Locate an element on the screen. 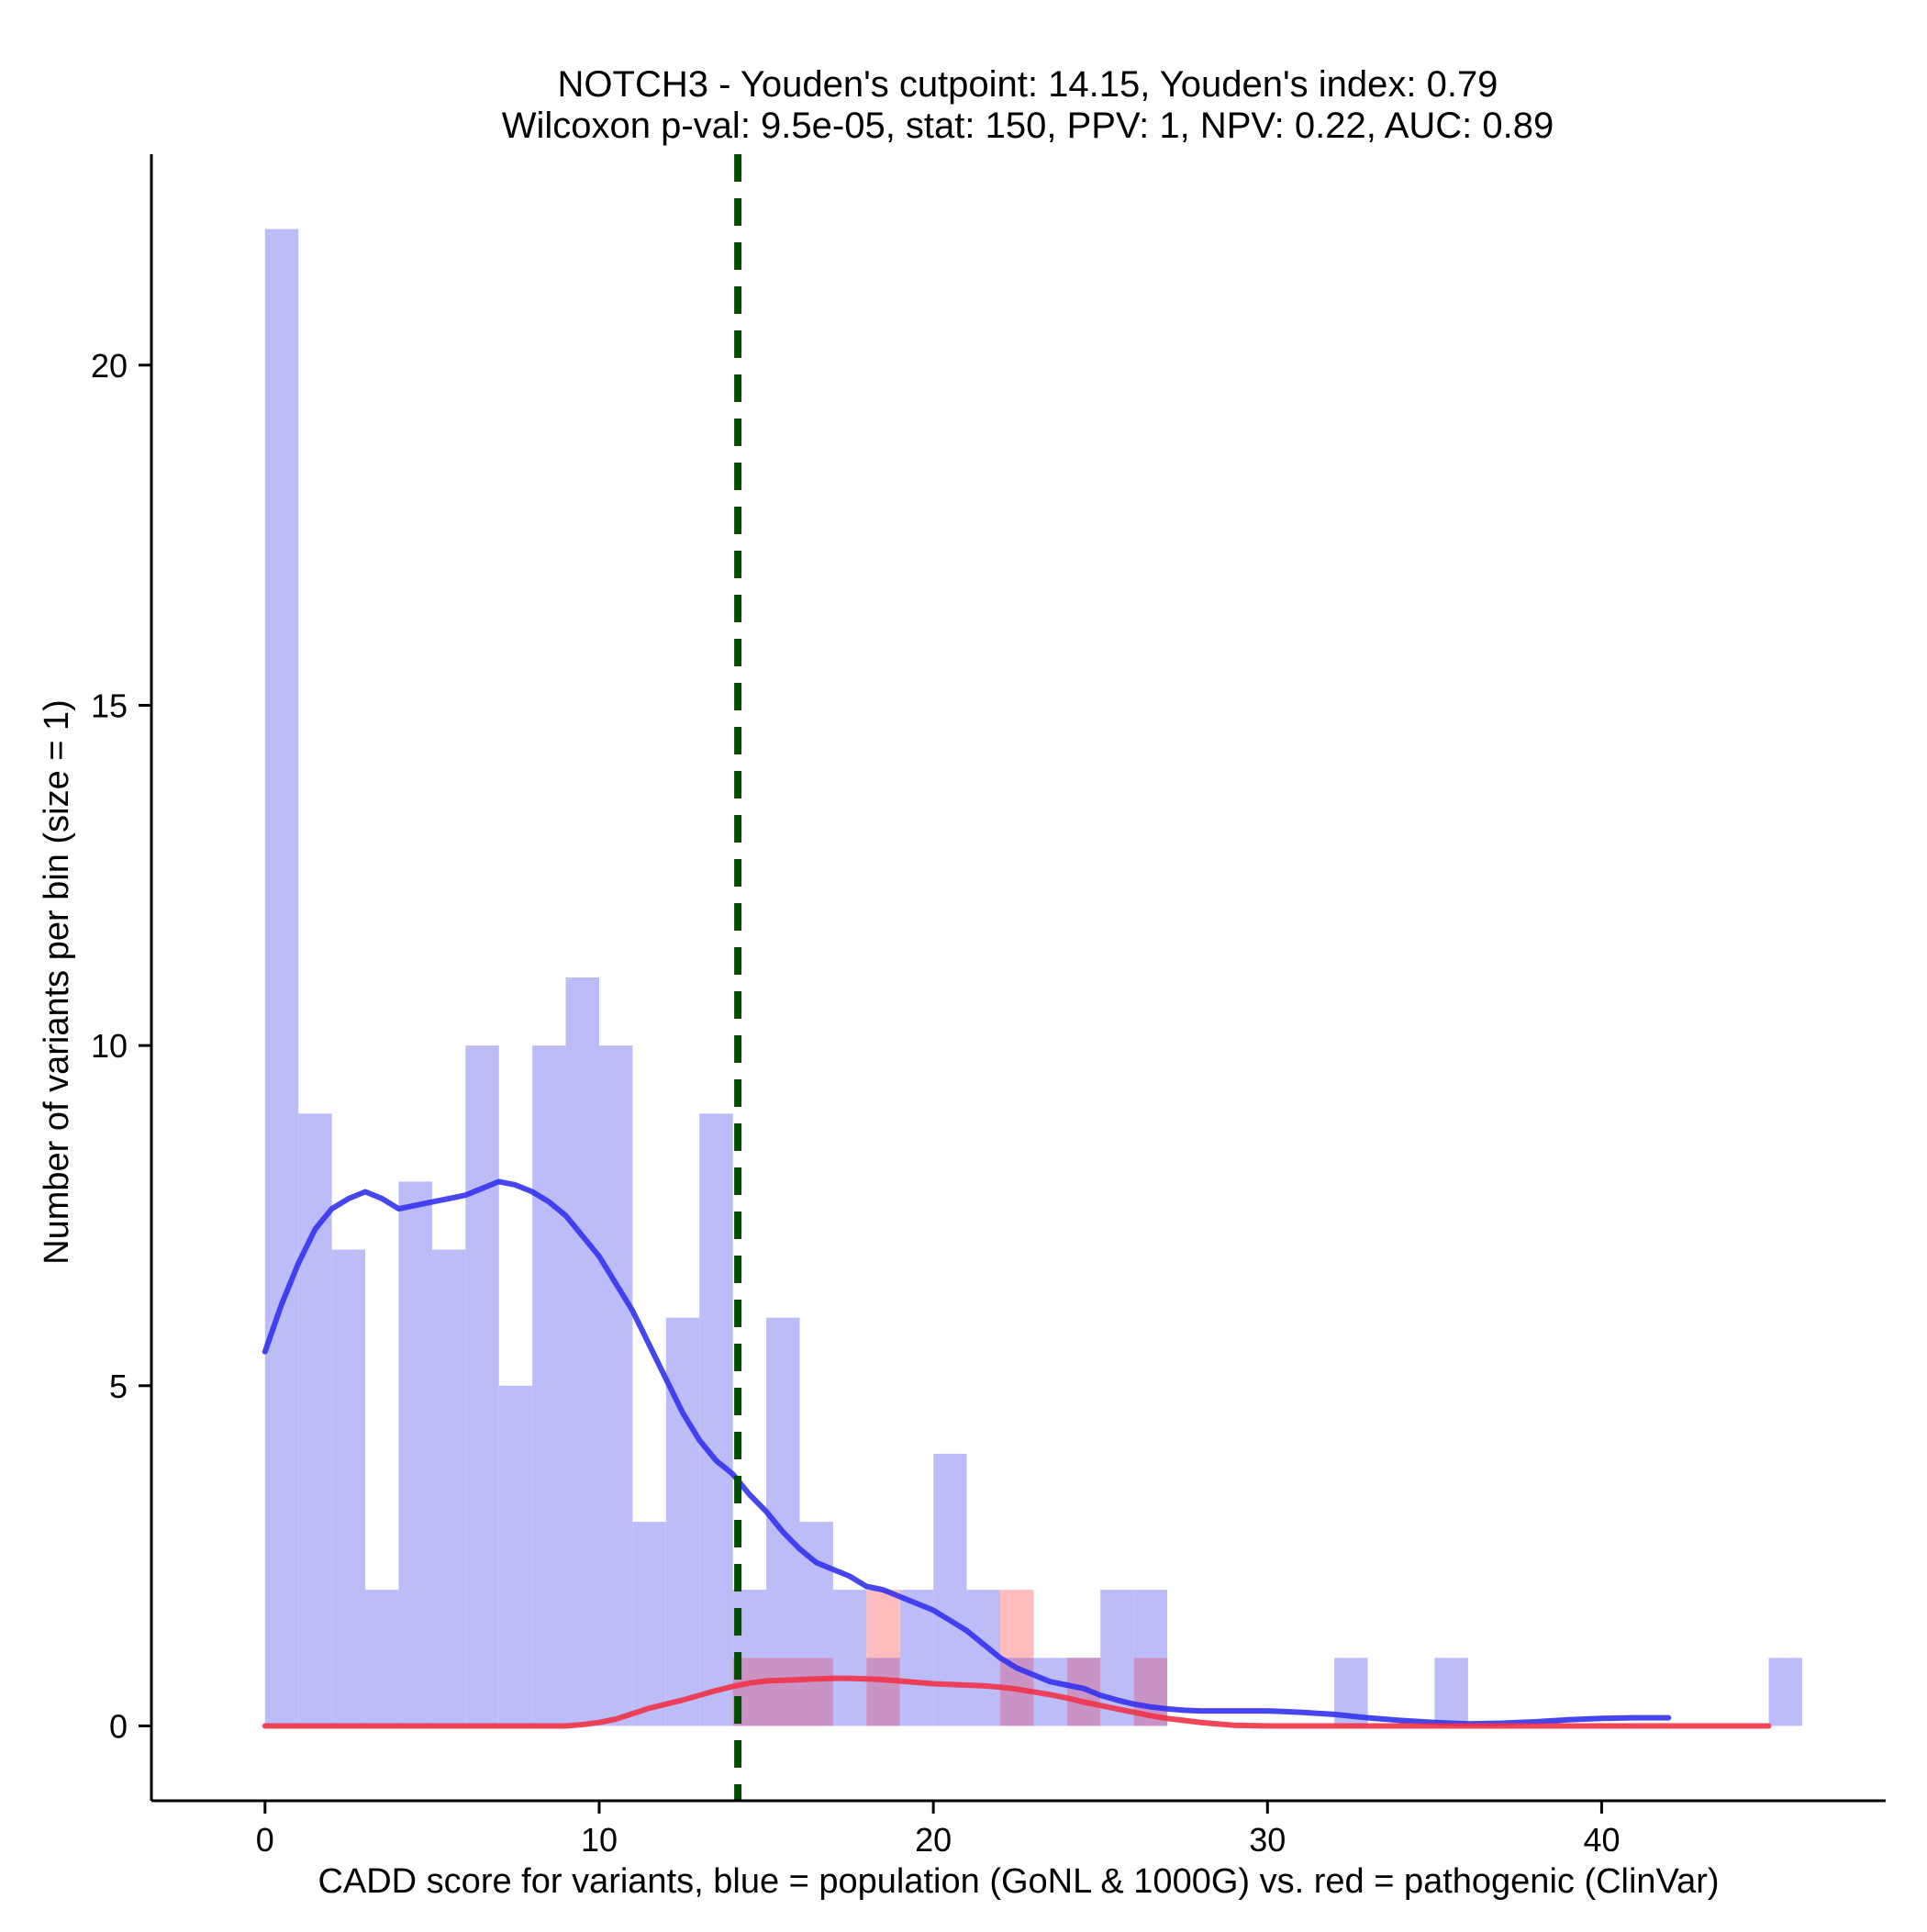 This screenshot has width=1927, height=1932. x-tick-label: 0 is located at coordinates (265, 1840).